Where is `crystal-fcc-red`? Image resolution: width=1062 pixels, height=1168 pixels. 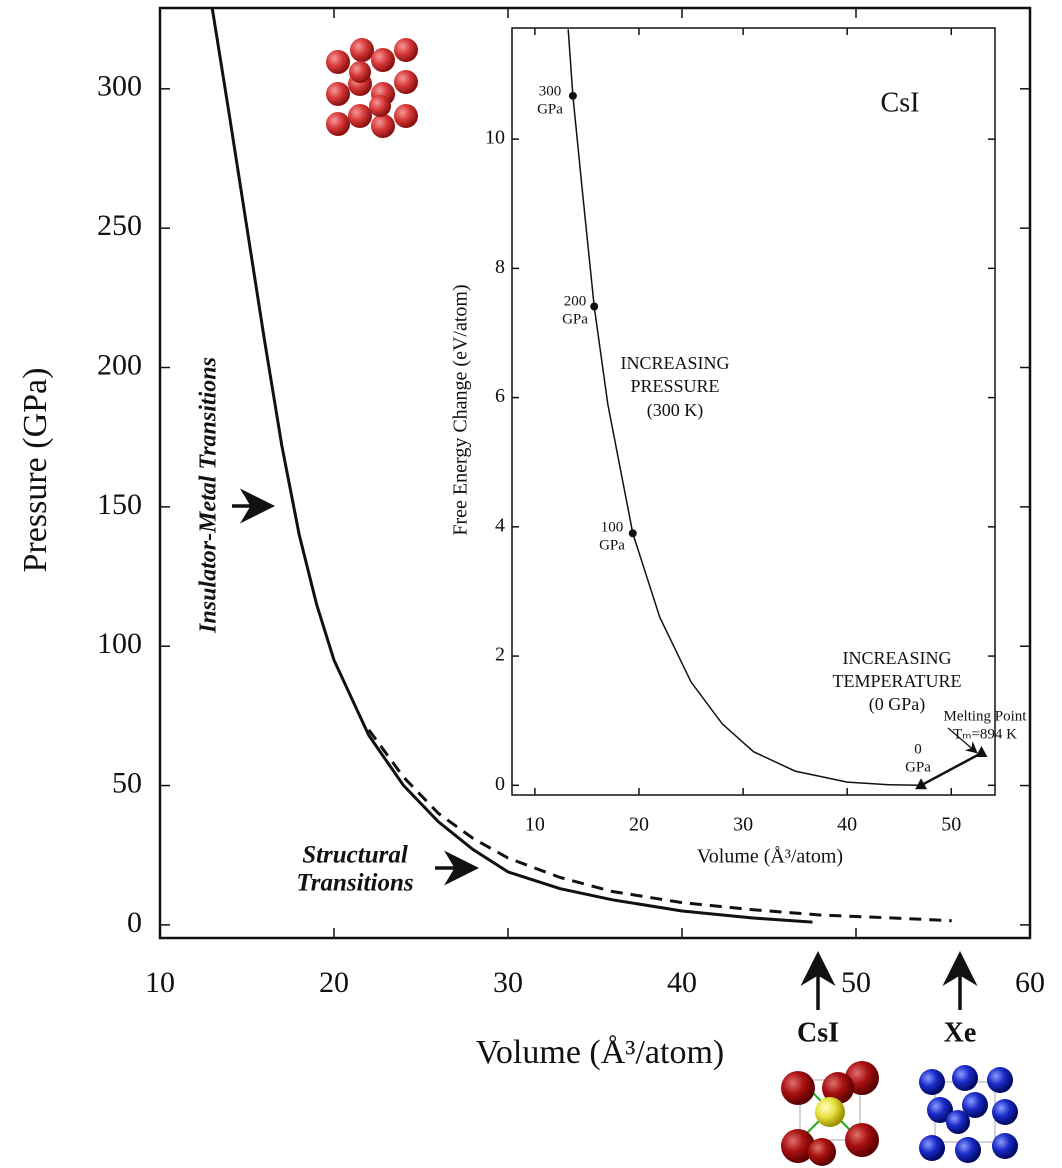
crystal-fcc-red is located at coordinates (372, 88).